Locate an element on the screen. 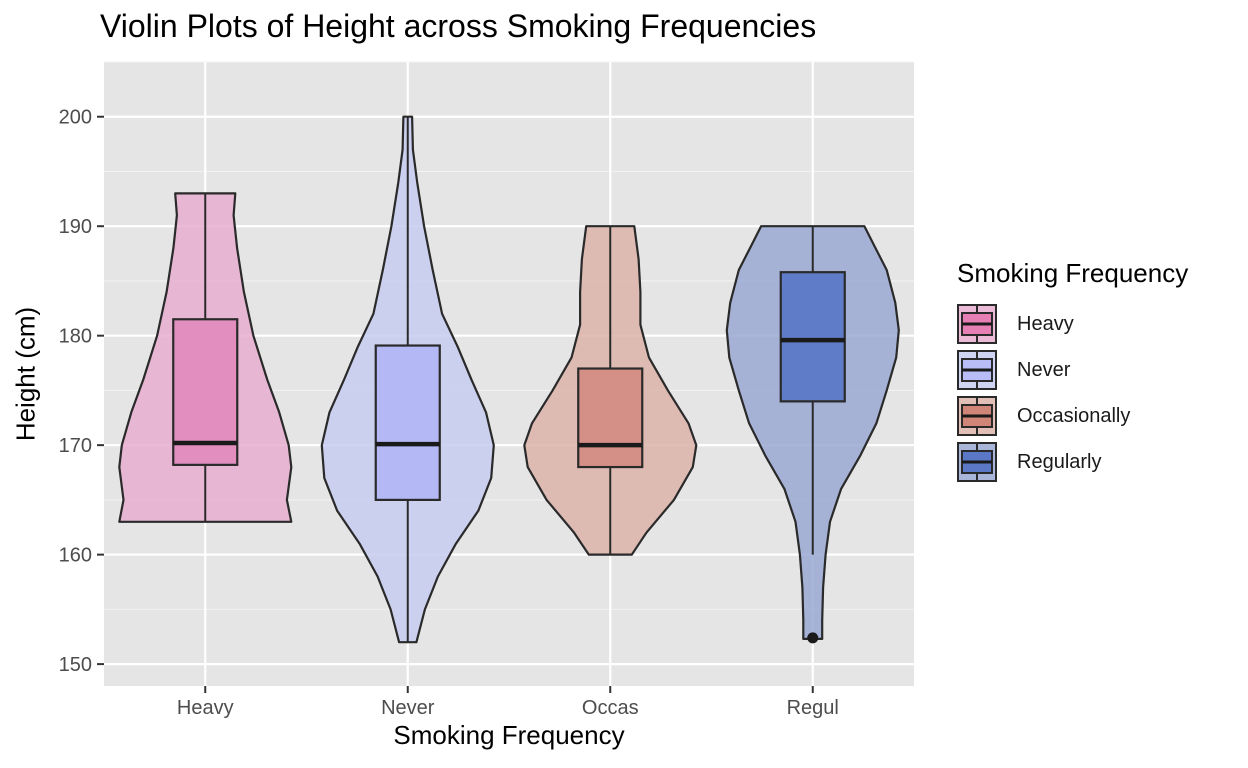 The image size is (1248, 768). legend-item-occasionally: Occasionally is located at coordinates (1072, 416).